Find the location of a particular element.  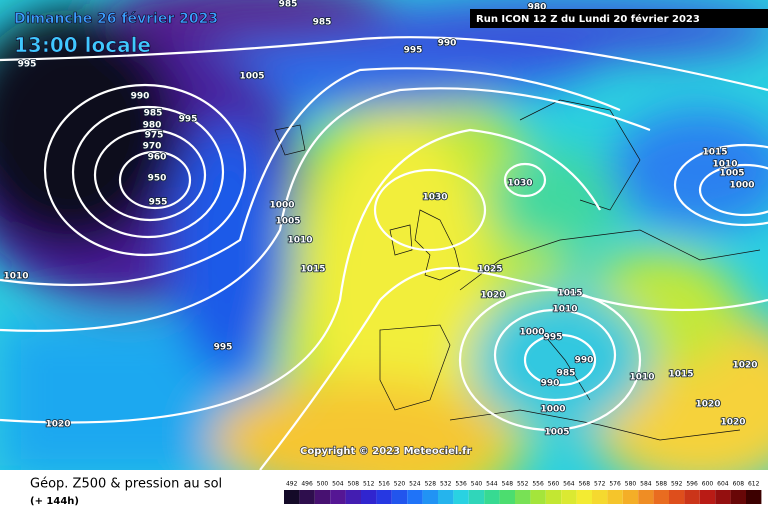

isobar-label: 980 is located at coordinates (537, 8).